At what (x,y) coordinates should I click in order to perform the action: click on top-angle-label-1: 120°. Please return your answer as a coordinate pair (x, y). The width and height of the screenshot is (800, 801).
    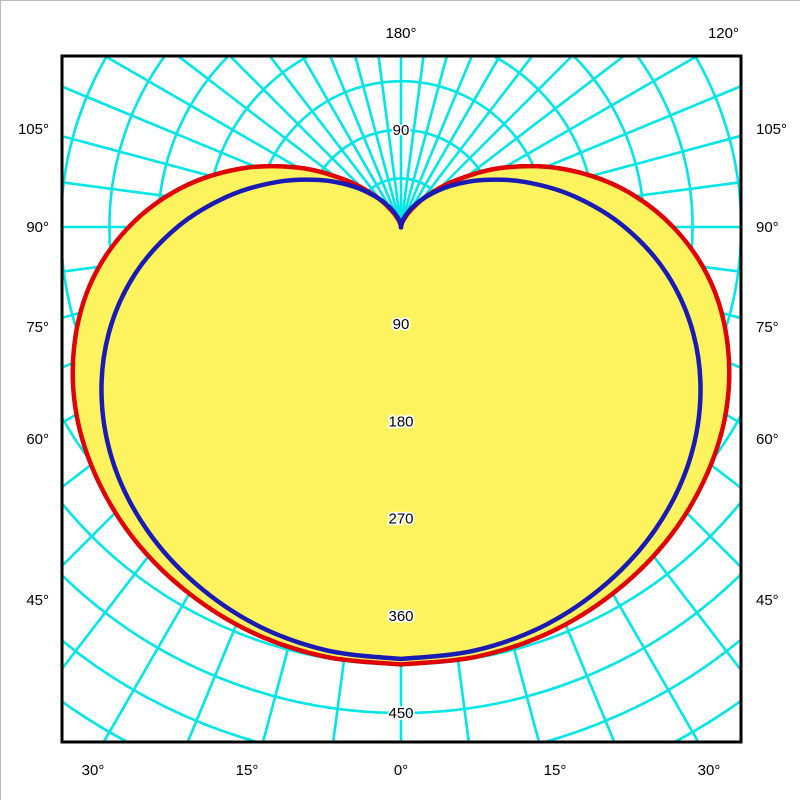
    Looking at the image, I should click on (723, 33).